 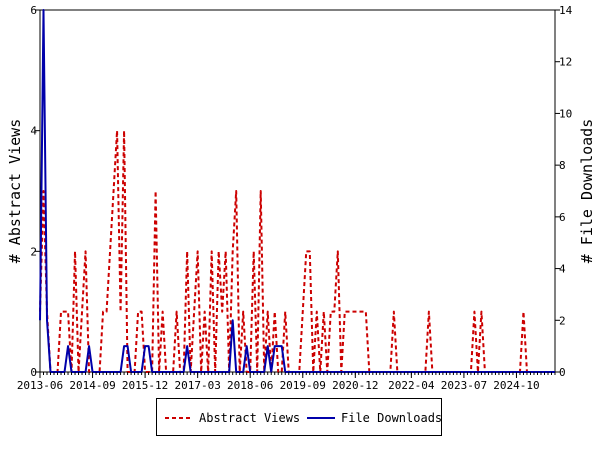 I want to click on y2-tick-label: 10, so click(x=565, y=113).